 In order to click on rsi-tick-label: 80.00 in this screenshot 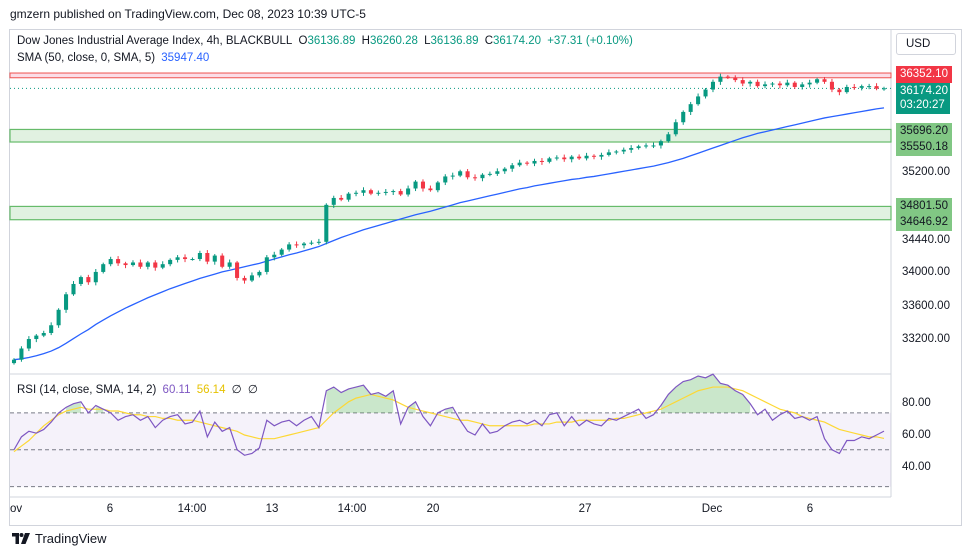, I will do `click(916, 403)`.